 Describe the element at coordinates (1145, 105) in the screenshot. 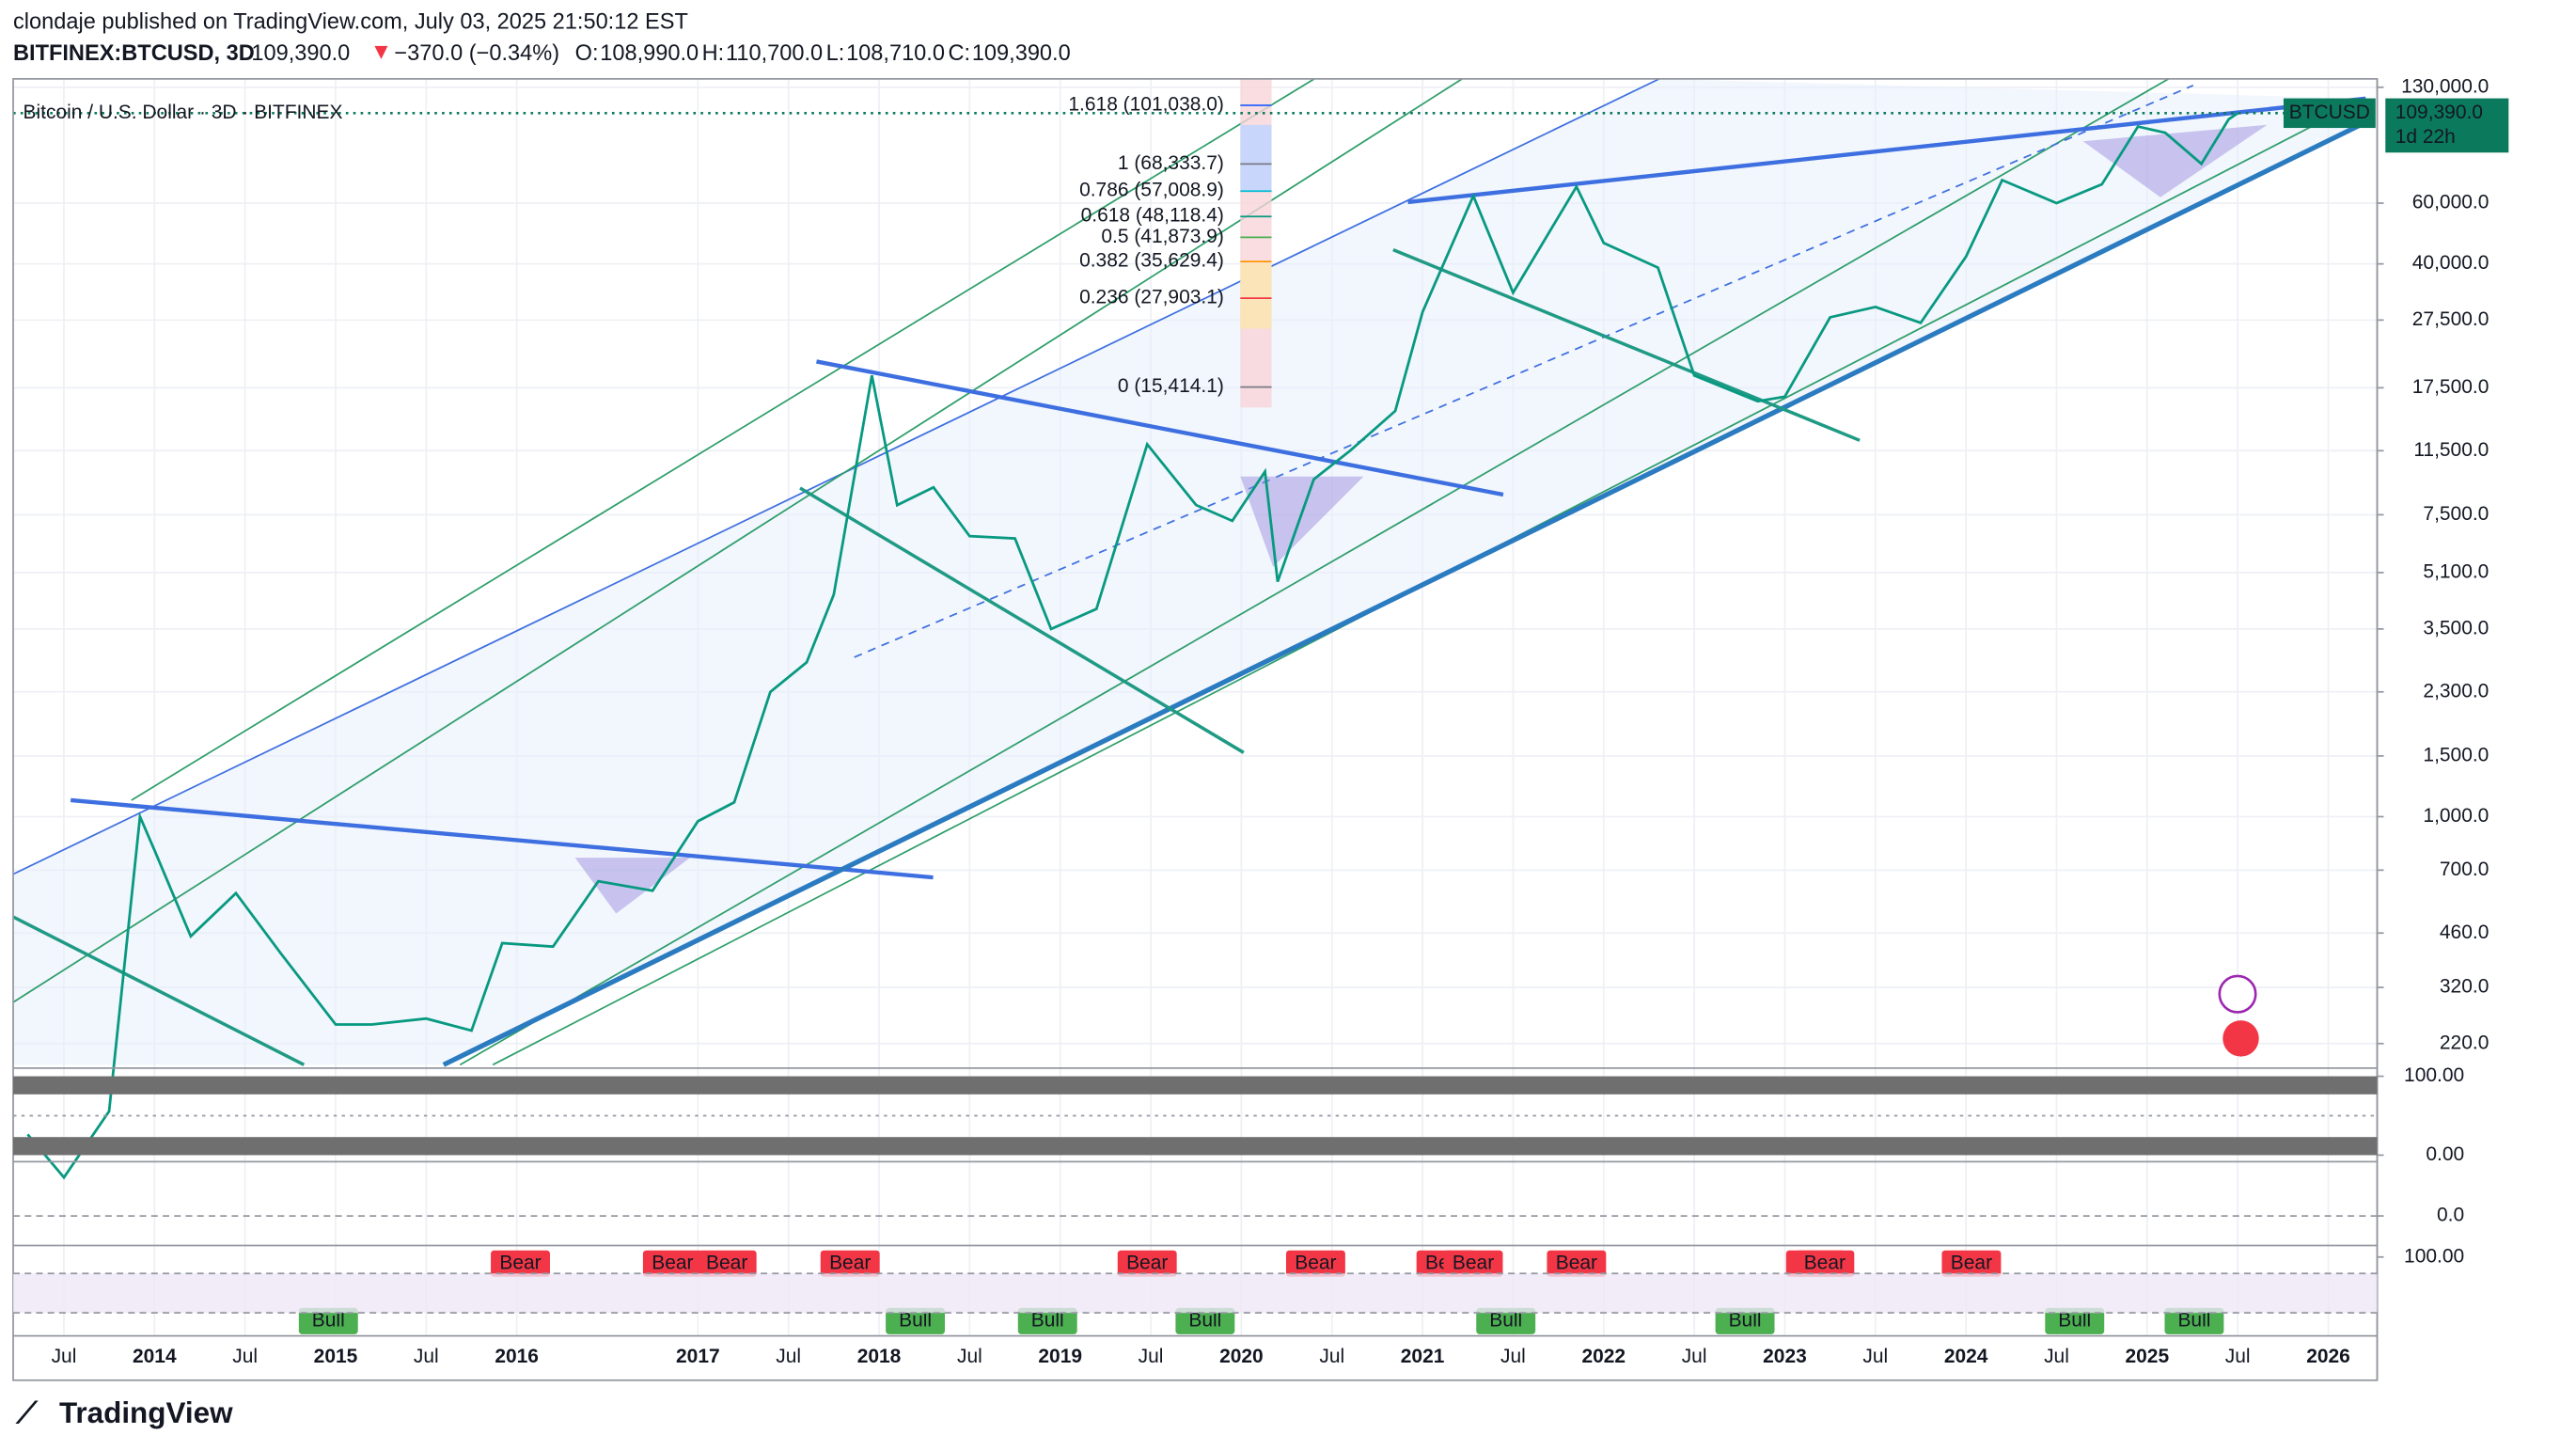

I see `fib-label: 1.618 (101,038.0)` at that location.